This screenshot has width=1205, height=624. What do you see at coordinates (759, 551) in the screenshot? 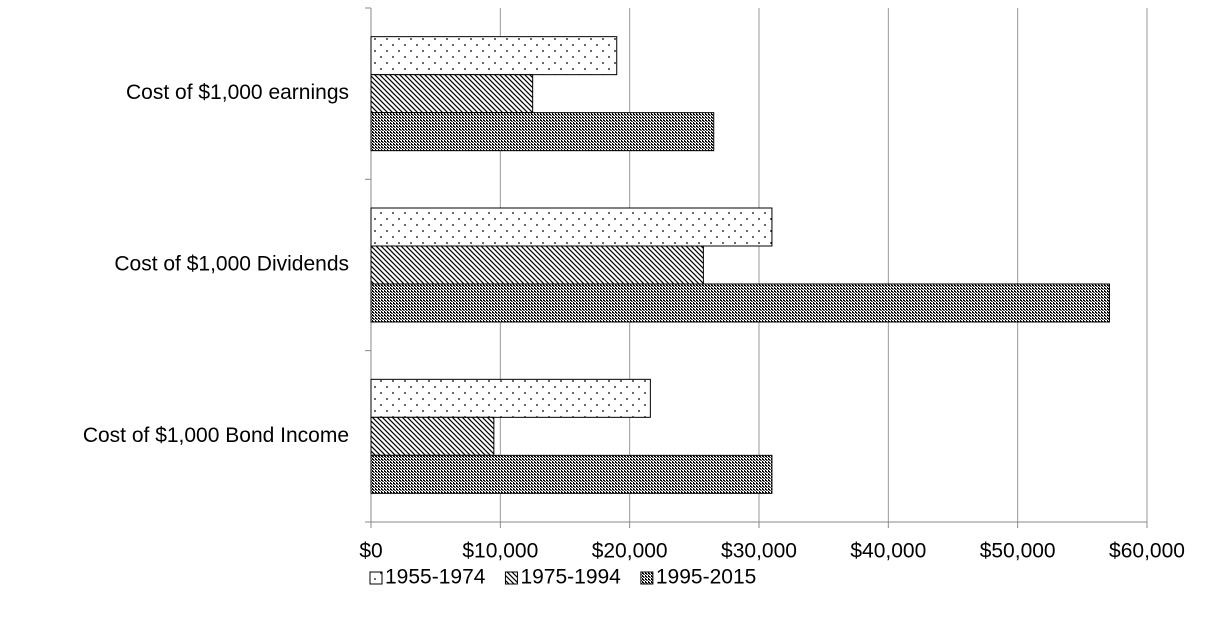
I see `x-tick-label: $30,000` at bounding box center [759, 551].